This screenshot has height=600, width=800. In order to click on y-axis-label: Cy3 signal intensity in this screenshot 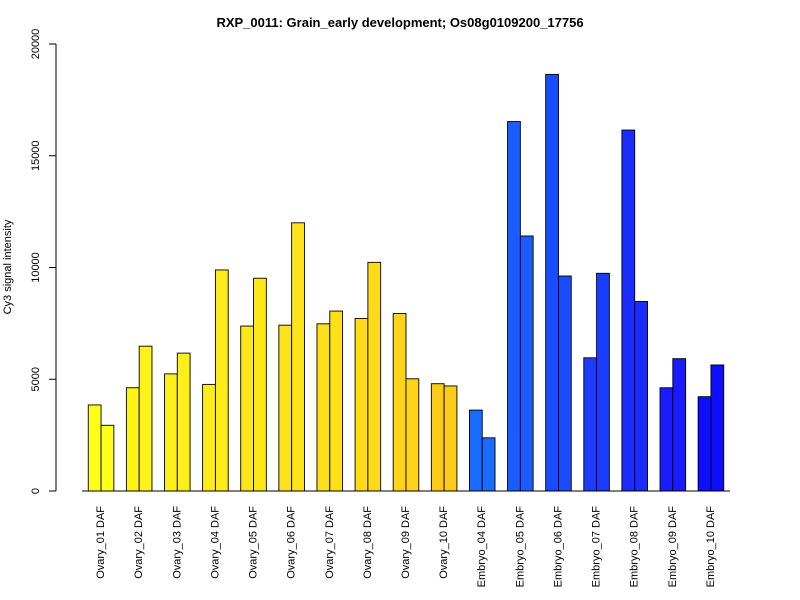, I will do `click(8, 266)`.